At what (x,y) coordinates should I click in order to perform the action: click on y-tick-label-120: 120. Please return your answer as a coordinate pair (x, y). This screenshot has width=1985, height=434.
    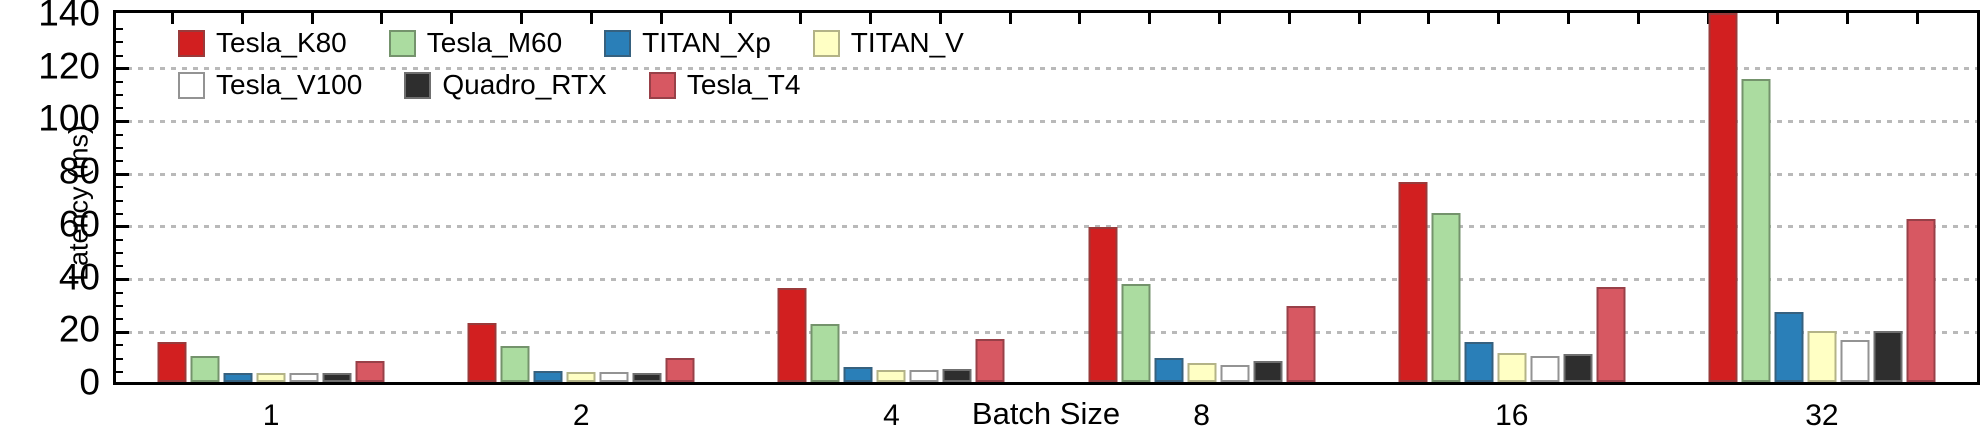
    Looking at the image, I should click on (69, 66).